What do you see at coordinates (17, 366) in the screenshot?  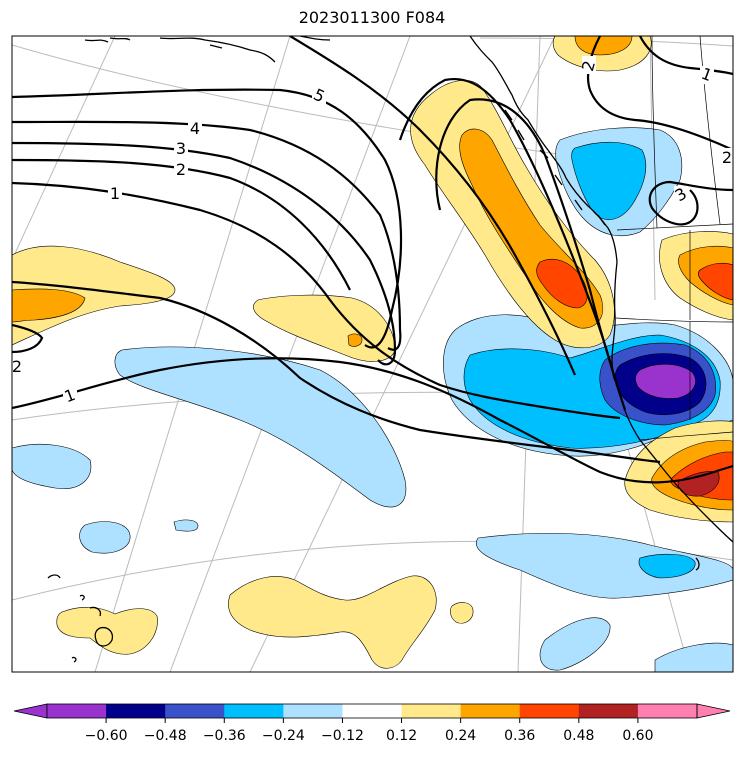 I see `contour-label-2-west: 2` at bounding box center [17, 366].